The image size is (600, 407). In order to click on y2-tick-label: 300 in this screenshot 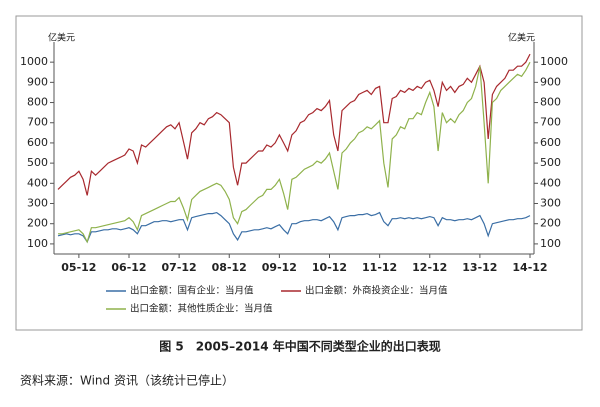, I will do `click(550, 203)`.